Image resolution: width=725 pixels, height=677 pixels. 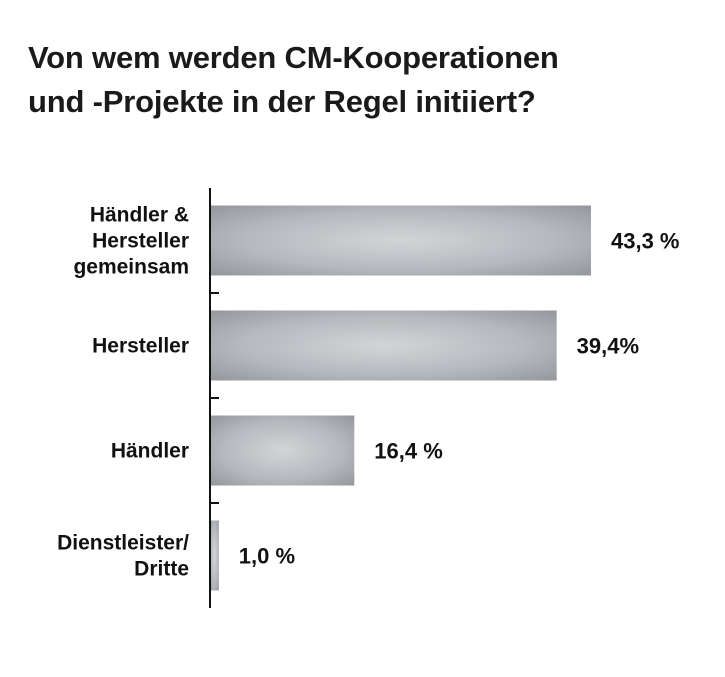 What do you see at coordinates (123, 556) in the screenshot?
I see `category-label-3: Dienstleister/Dritte` at bounding box center [123, 556].